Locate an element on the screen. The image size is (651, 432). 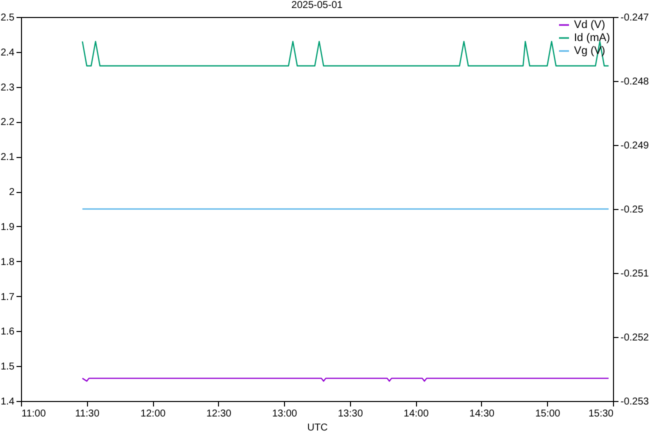
x-tick-label: 11:30 is located at coordinates (87, 414).